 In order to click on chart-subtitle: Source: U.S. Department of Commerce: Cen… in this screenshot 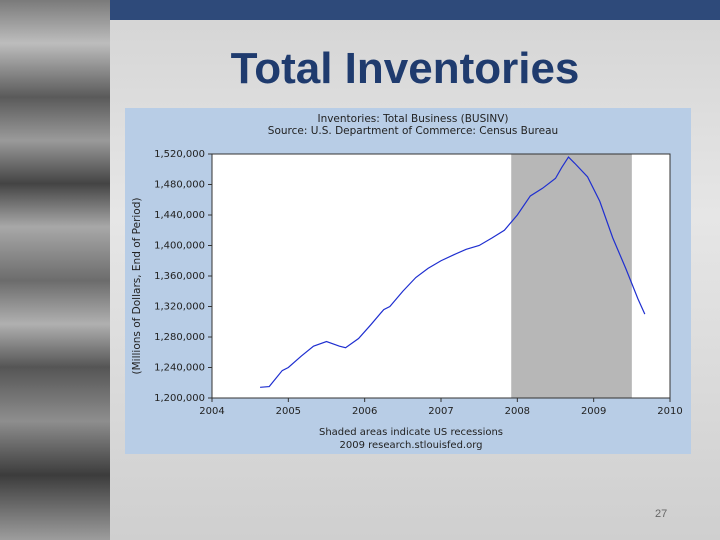, I will do `click(413, 131)`.